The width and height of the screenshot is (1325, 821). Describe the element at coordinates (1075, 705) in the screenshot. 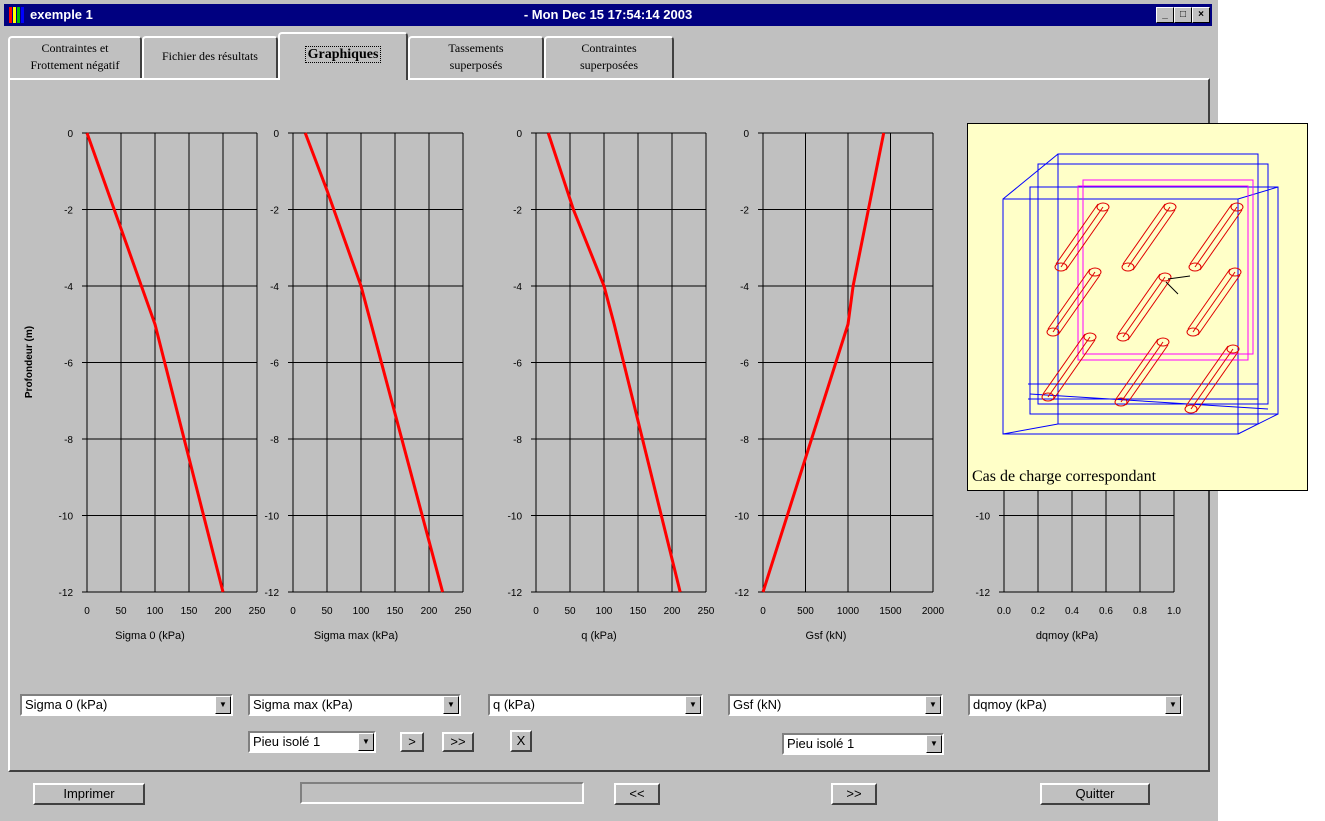

I see `chart5-variable-select: dqmoy (kPa) ▼` at that location.